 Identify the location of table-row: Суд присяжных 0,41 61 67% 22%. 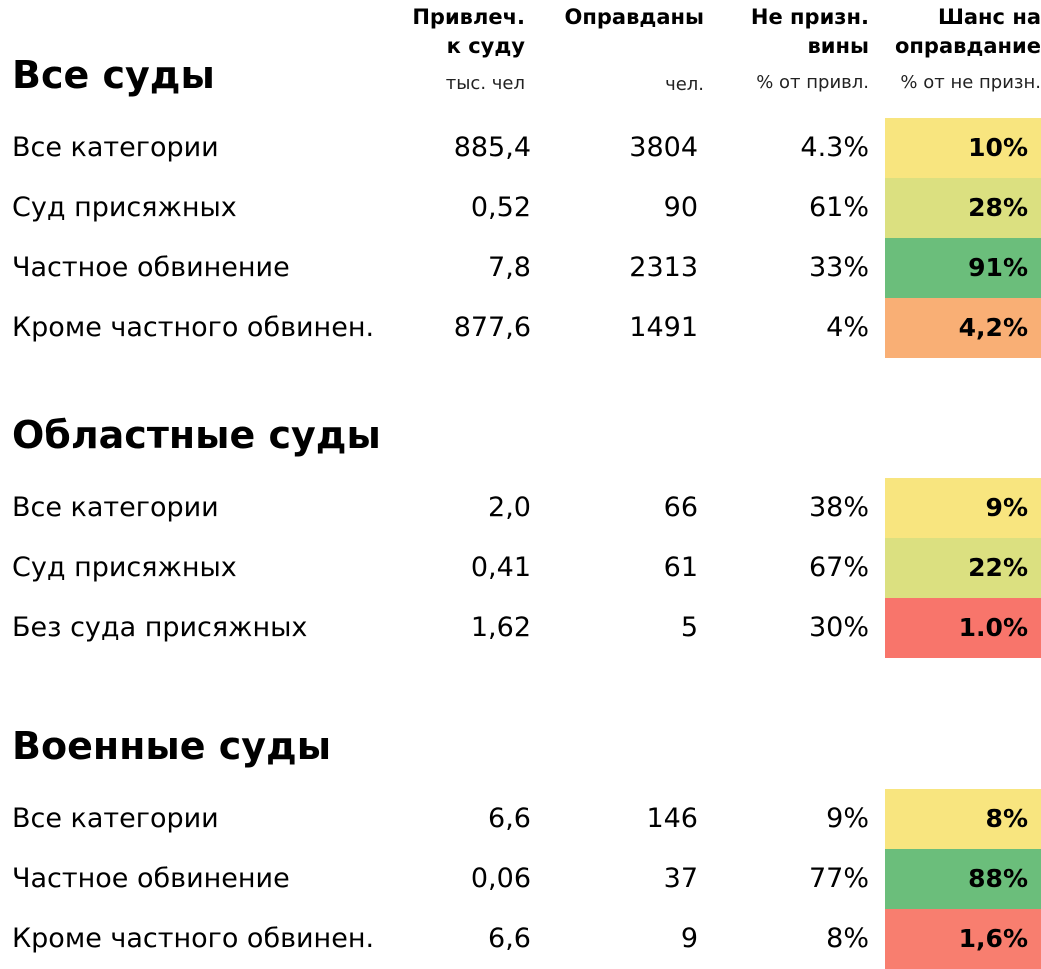
(520, 568).